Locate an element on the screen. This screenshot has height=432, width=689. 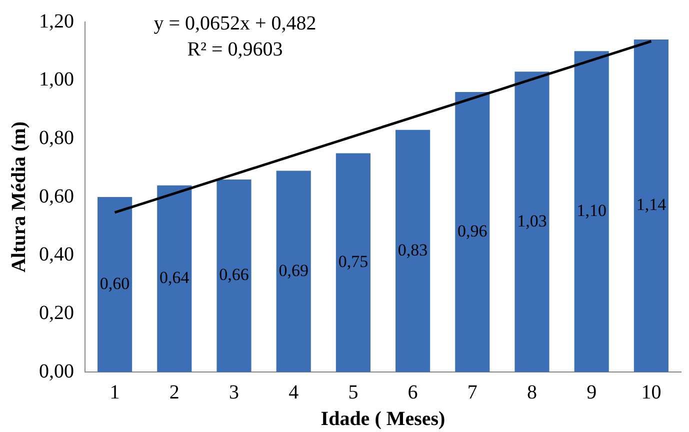
data-label: 0,60 is located at coordinates (115, 283).